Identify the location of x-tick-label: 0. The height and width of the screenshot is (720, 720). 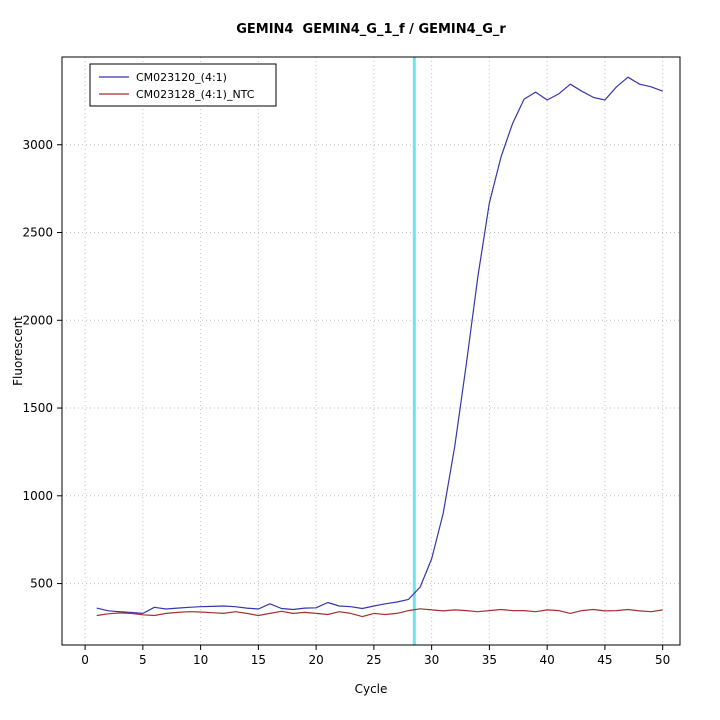
(85, 660).